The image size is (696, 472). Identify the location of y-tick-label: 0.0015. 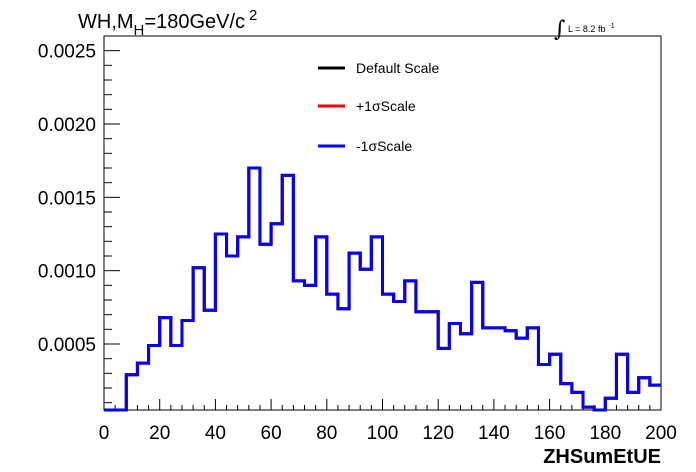
(67, 198).